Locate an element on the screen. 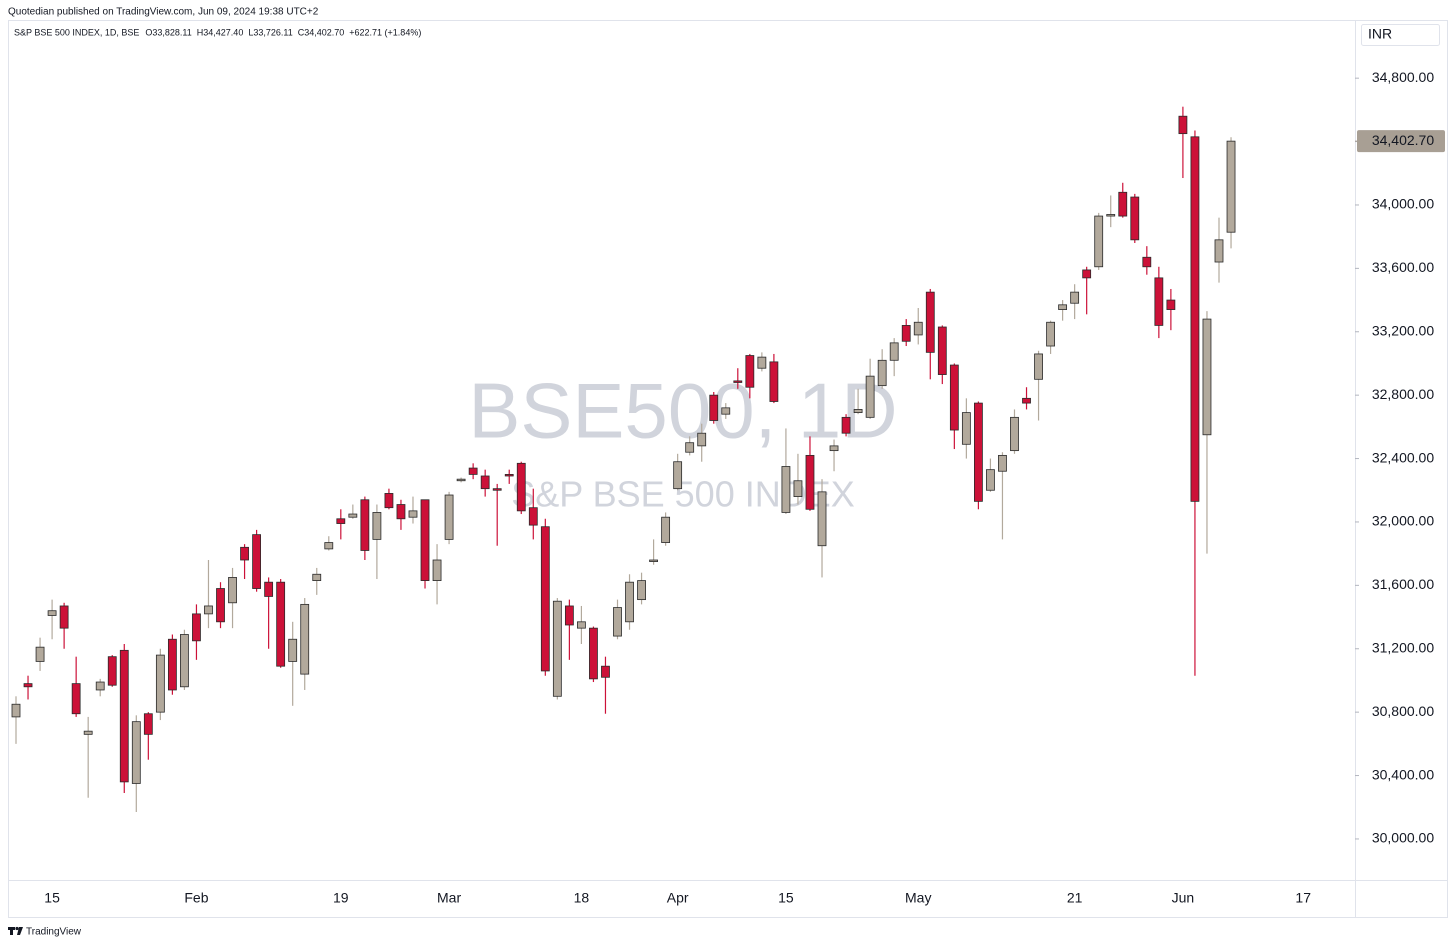  x-tick-label: 18 is located at coordinates (582, 898).